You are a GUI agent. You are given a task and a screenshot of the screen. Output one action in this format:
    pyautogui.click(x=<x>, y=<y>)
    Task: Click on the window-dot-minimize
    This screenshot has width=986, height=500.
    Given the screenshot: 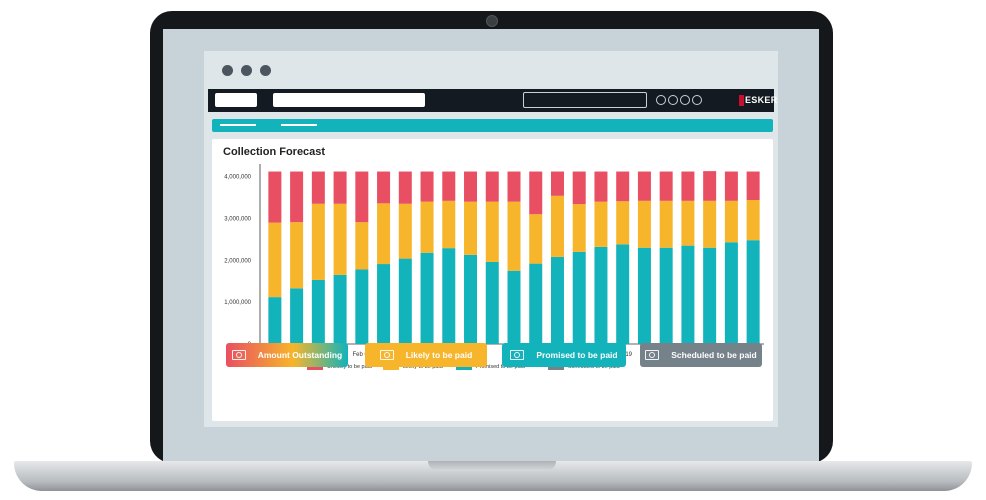 What is the action you would take?
    pyautogui.click(x=246, y=70)
    